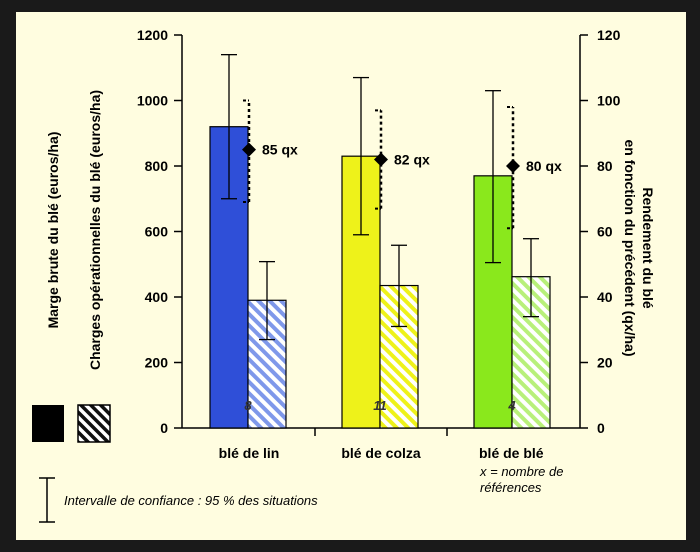  Describe the element at coordinates (381, 453) in the screenshot. I see `category-label-1: blé de colza` at that location.